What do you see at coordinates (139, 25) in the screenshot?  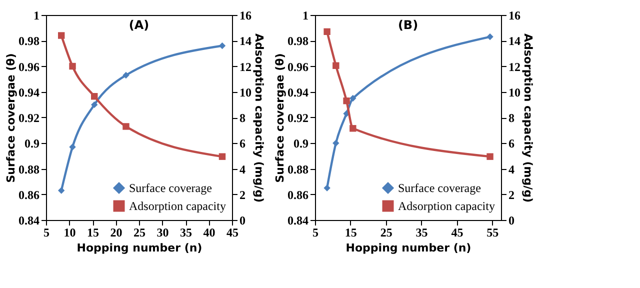 I see `chart-title: (A)` at bounding box center [139, 25].